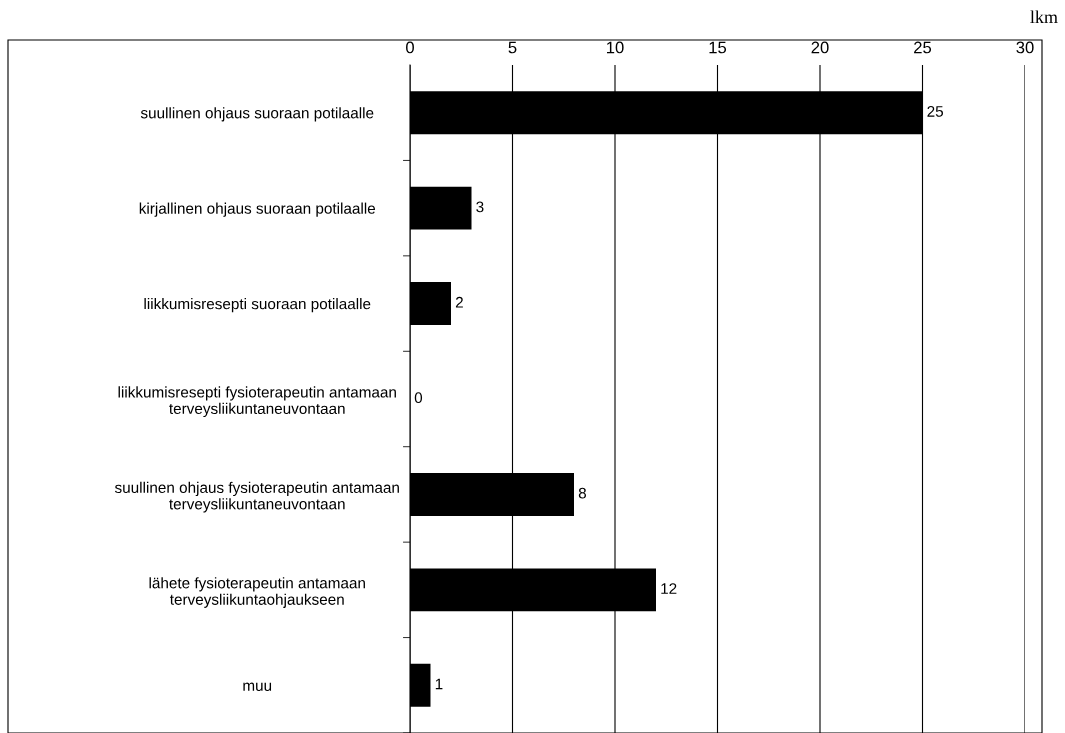 This screenshot has width=1065, height=733. What do you see at coordinates (1025, 47) in the screenshot?
I see `x-tick-label: 30` at bounding box center [1025, 47].